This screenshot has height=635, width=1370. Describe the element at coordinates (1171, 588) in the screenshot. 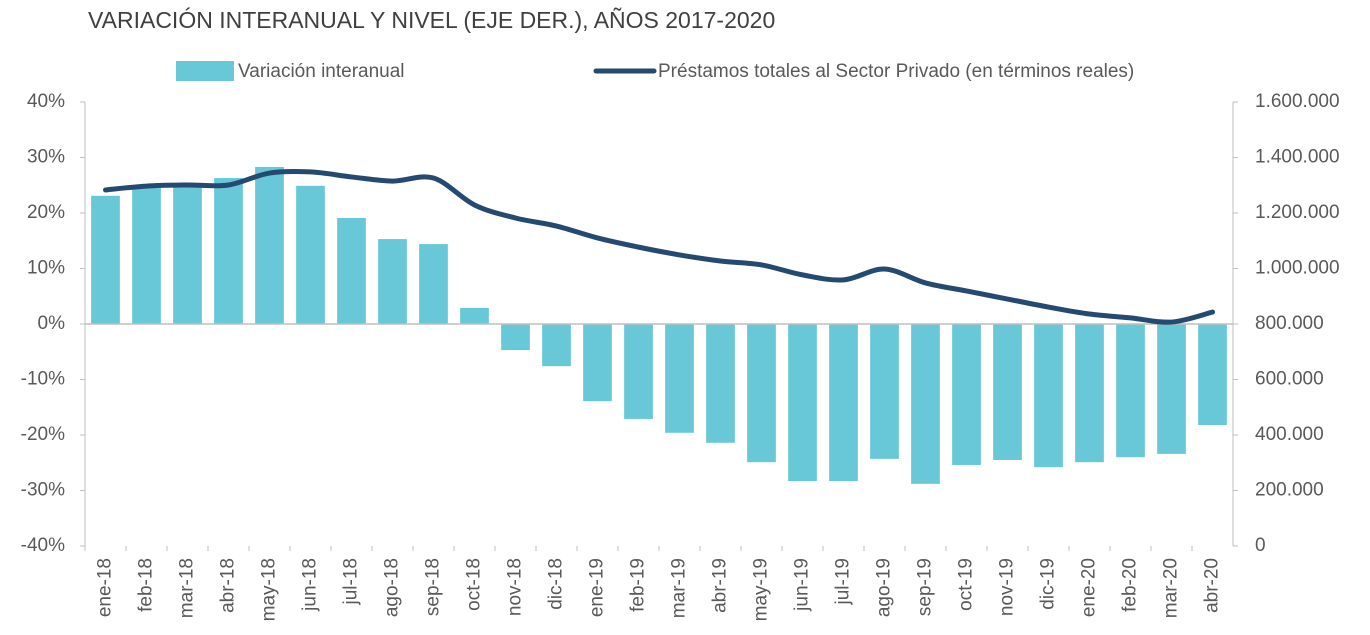

I see `x-tick-label: mar-20` at that location.